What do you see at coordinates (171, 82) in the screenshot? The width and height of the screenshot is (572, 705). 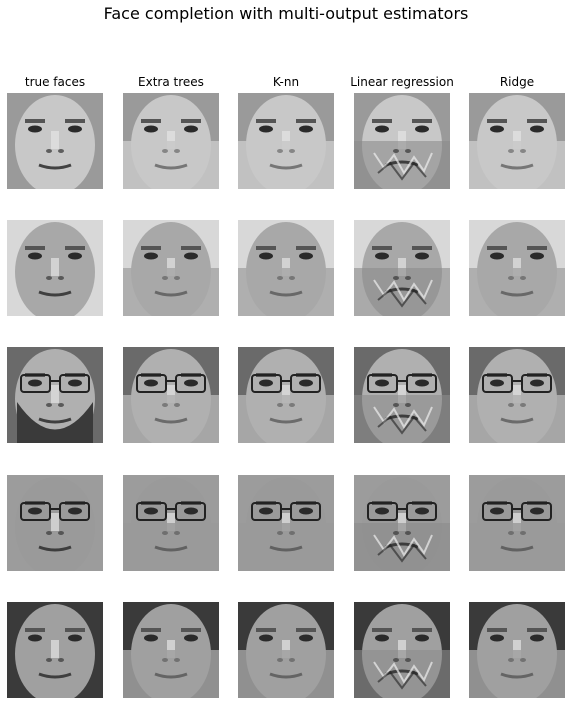 I see `column-title-extra-trees: Extra trees` at bounding box center [171, 82].